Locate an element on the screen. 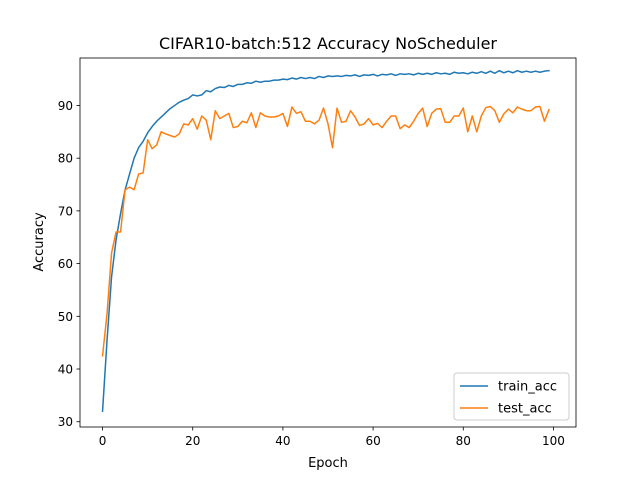 The height and width of the screenshot is (480, 640). y-tick-label: 80 is located at coordinates (65, 159).